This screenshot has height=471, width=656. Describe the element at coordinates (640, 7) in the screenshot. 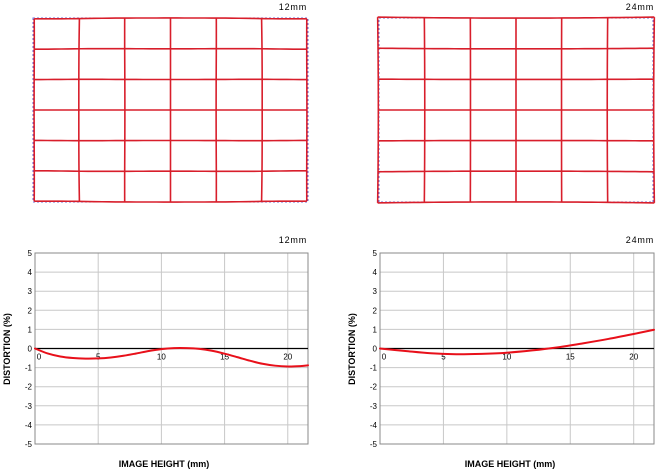

I see `grid-pattern-focal-label: 24mm` at that location.